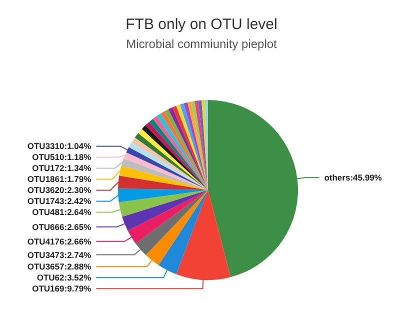  I want to click on slice-label: OTU4176:2.66%, so click(59, 241).